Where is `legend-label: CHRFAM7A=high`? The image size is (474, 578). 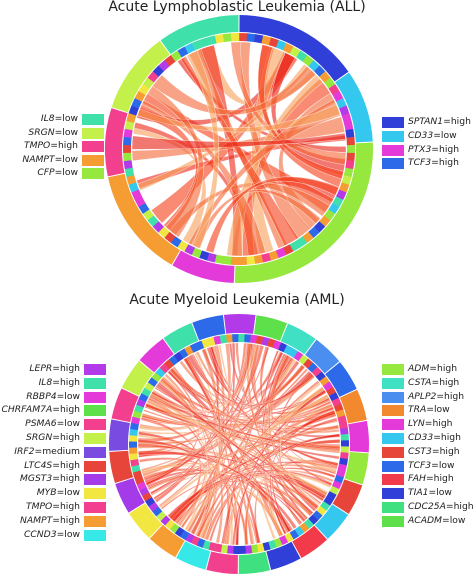
legend-label: CHRFAM7A=high is located at coordinates (40, 410).